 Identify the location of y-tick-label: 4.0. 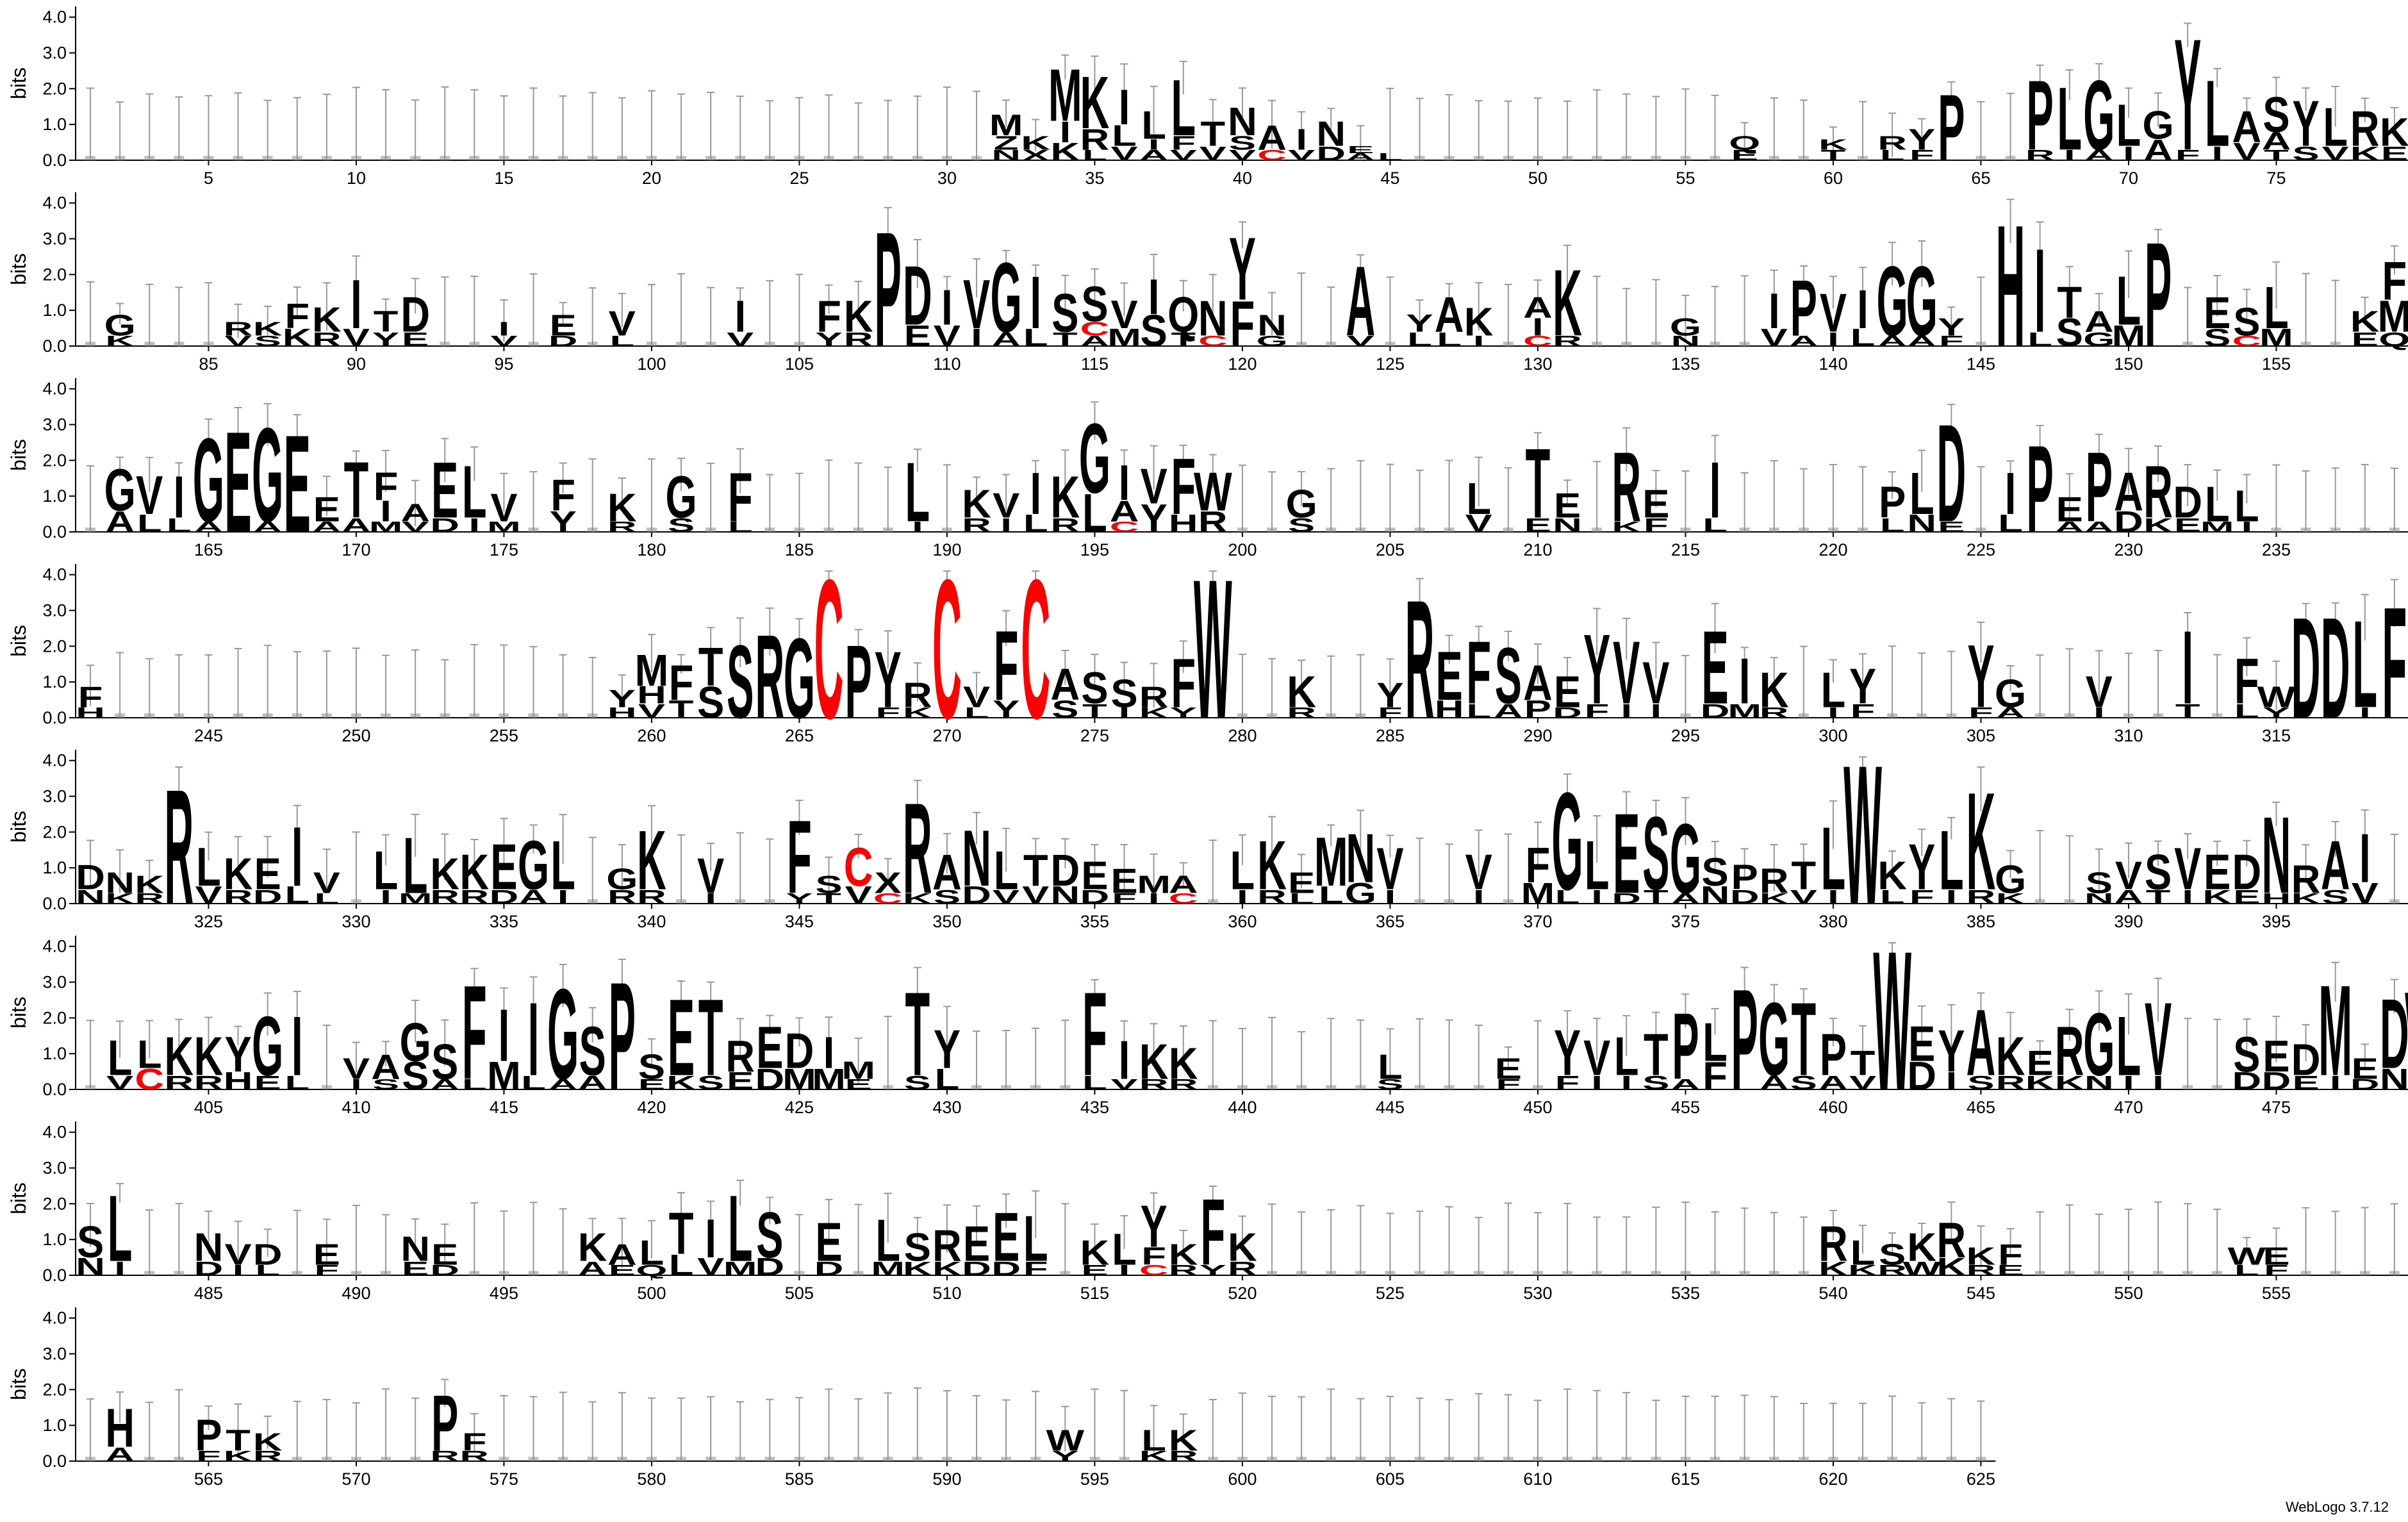
(55, 1132).